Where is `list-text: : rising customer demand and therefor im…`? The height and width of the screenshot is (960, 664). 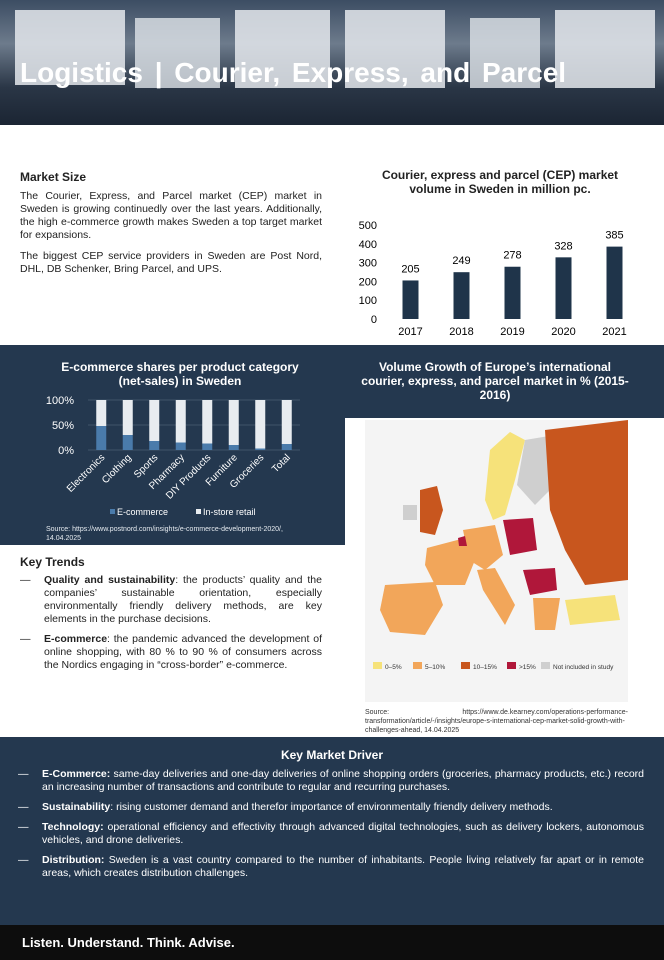 list-text: : rising customer demand and therefor im… is located at coordinates (331, 807).